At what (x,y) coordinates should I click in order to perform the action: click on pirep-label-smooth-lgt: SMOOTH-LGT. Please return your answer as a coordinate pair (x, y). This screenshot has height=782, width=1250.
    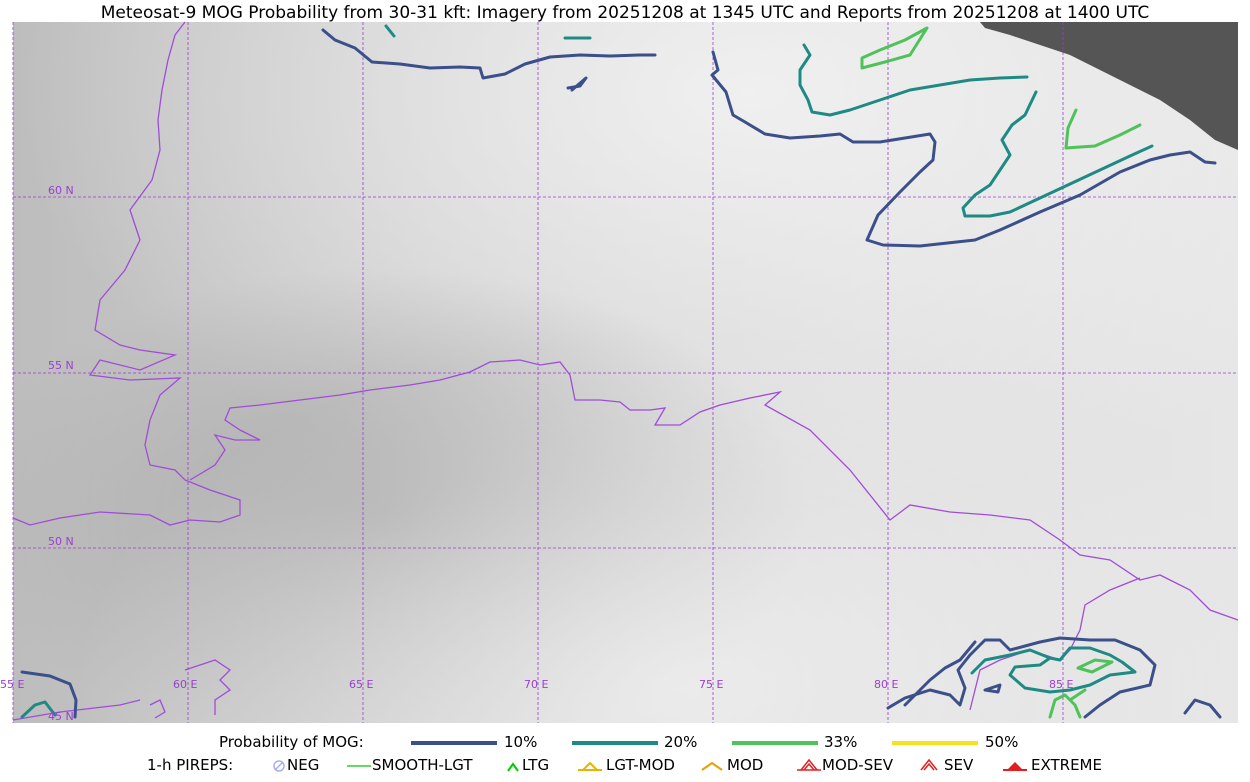
    Looking at the image, I should click on (422, 765).